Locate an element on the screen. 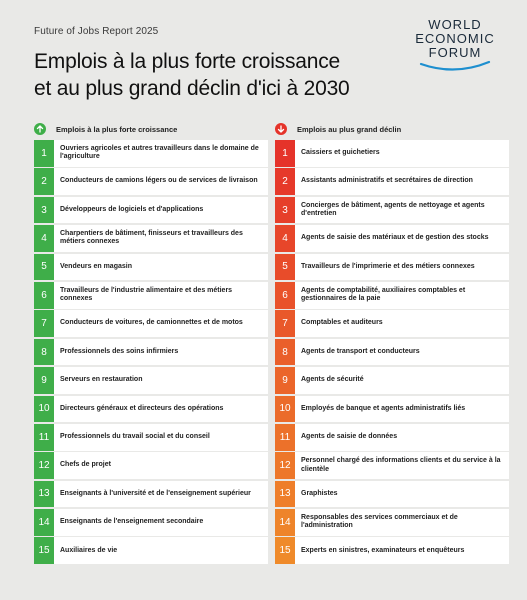 The image size is (527, 600). growth-list-item: 5 Vendeurs en magasin is located at coordinates (151, 267).